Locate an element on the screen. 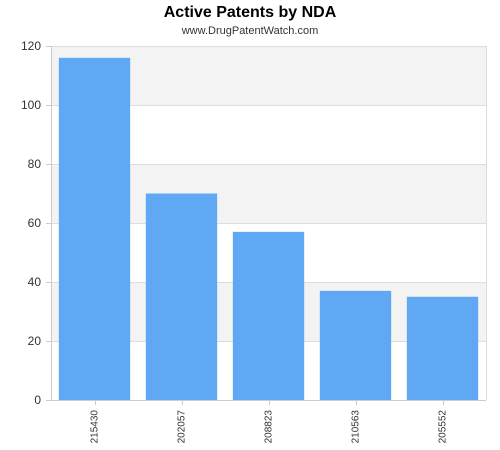  y-tick-label: 40 is located at coordinates (35, 282).